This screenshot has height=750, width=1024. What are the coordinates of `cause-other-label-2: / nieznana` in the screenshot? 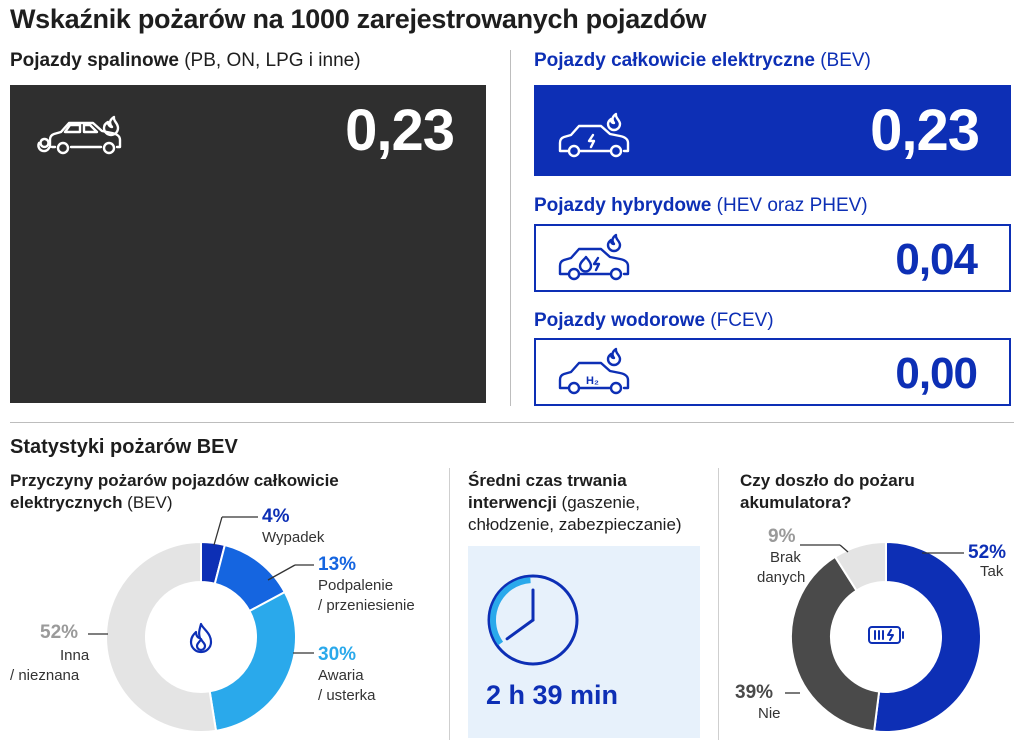 It's located at (45, 675).